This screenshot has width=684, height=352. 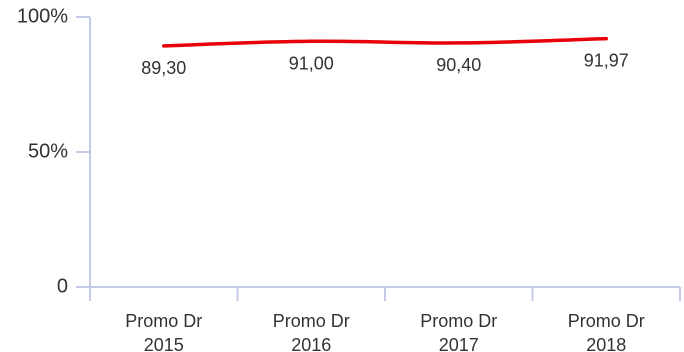 What do you see at coordinates (459, 343) in the screenshot?
I see `x-tick-label-line: 2017` at bounding box center [459, 343].